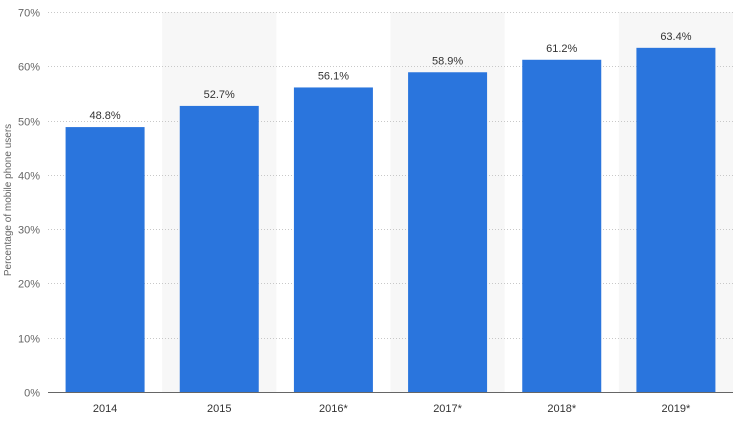 The height and width of the screenshot is (426, 733). I want to click on y-tick-label: 60%, so click(29, 68).